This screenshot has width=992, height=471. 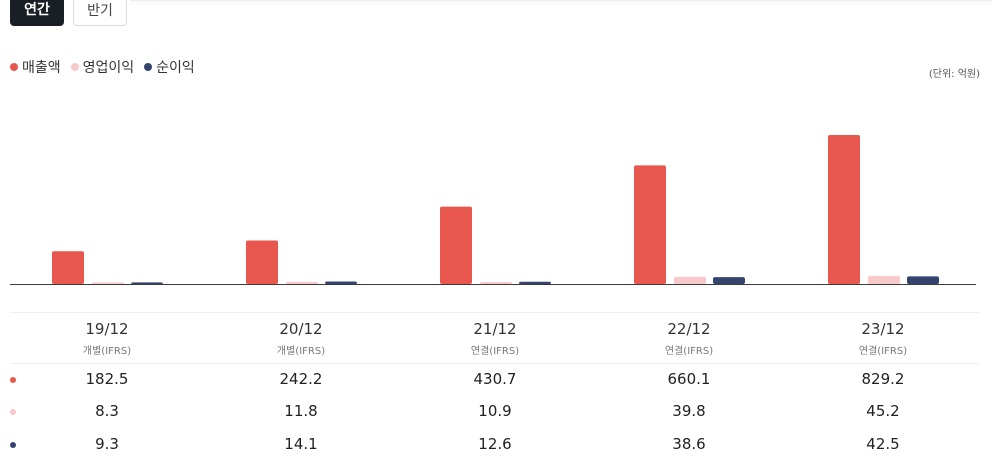 I want to click on top-divider, so click(x=561, y=0).